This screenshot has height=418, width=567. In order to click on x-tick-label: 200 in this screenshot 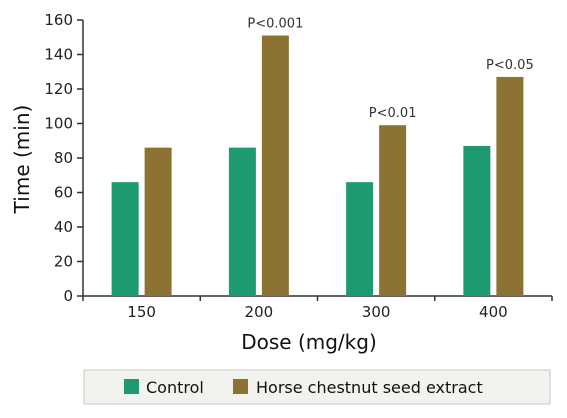, I will do `click(259, 312)`.